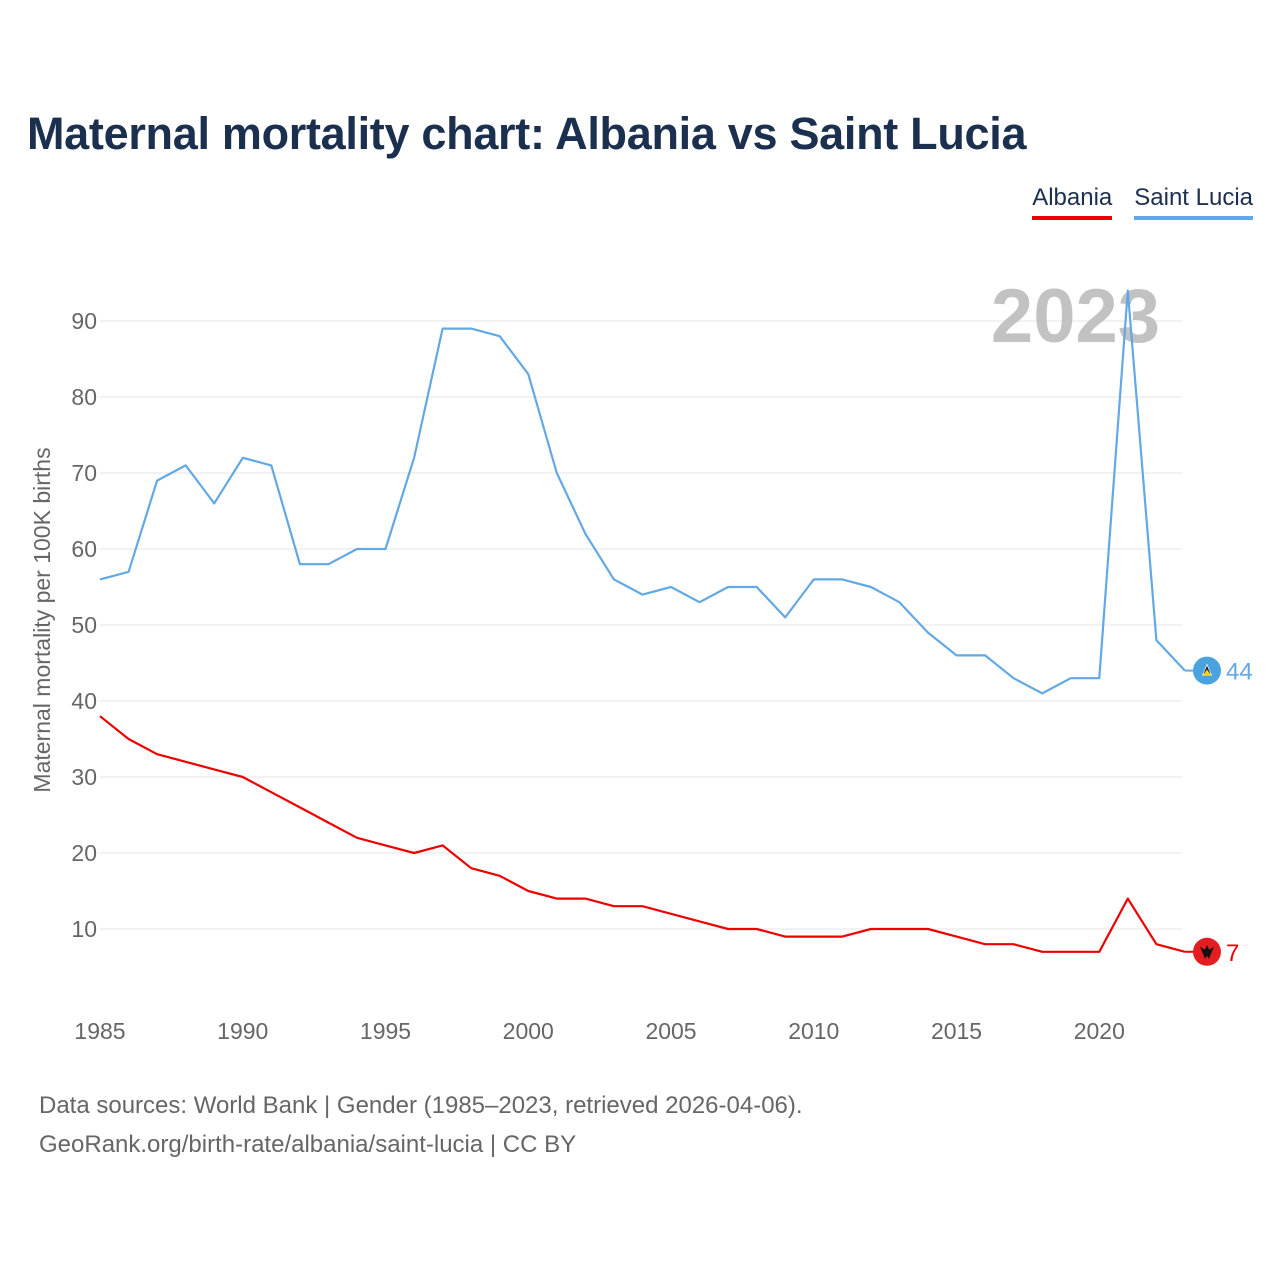  I want to click on y-tick-label: 10, so click(84, 929).